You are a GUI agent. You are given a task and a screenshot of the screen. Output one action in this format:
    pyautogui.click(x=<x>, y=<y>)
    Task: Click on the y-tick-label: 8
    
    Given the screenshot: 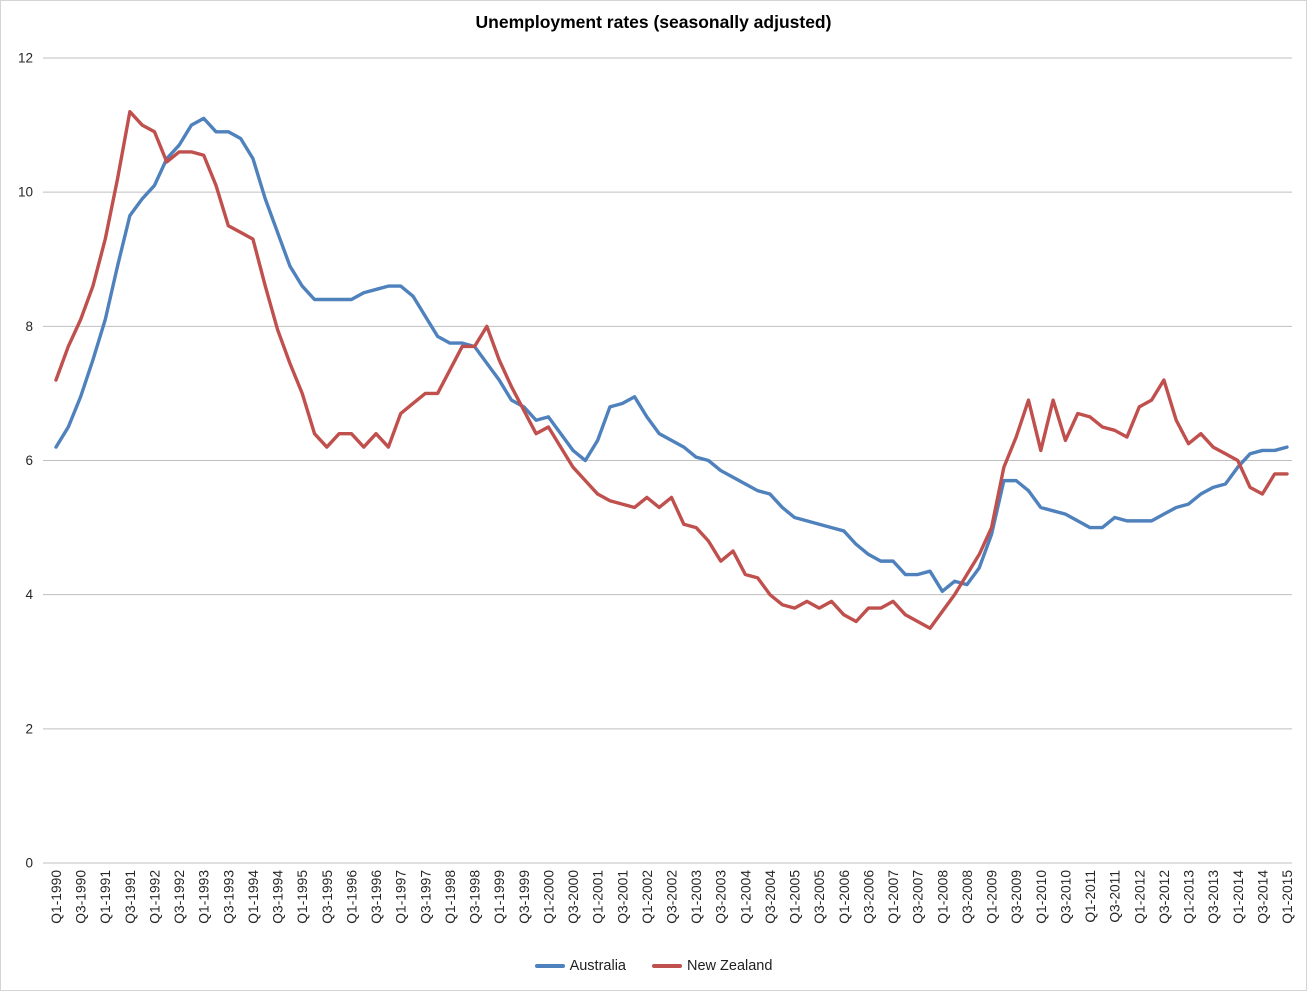 What is the action you would take?
    pyautogui.click(x=29, y=326)
    